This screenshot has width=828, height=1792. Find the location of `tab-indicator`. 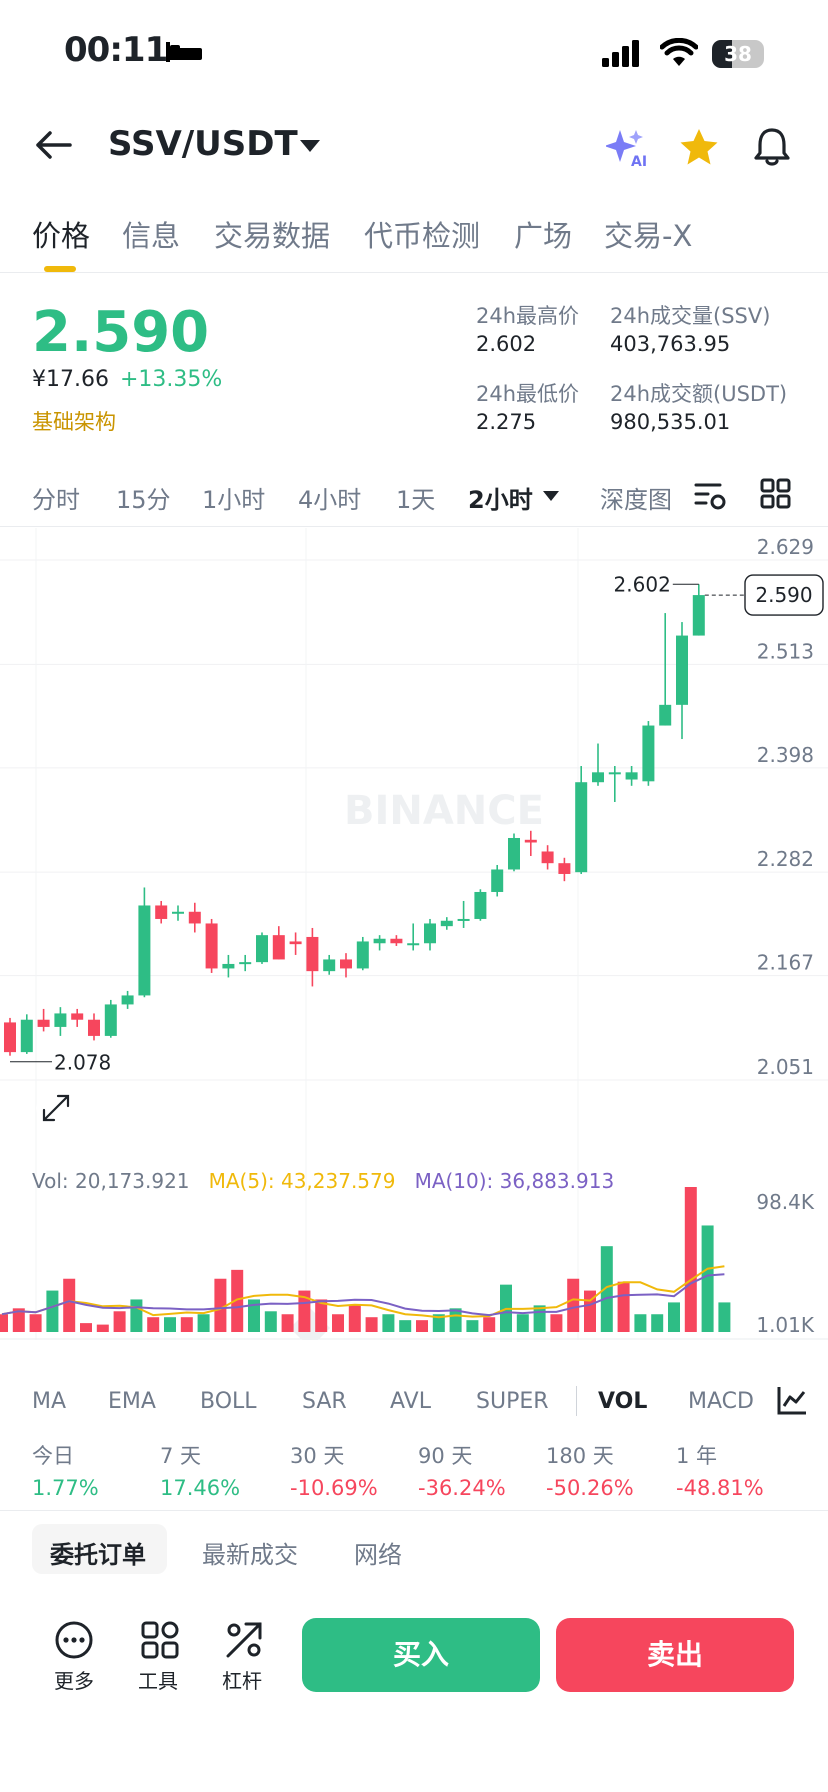

tab-indicator is located at coordinates (60, 269).